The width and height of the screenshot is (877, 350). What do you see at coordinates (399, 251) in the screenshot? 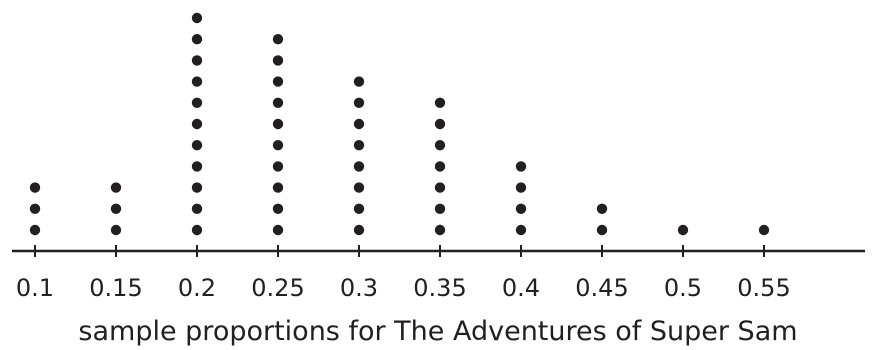
I see `x-axis-ticks` at bounding box center [399, 251].